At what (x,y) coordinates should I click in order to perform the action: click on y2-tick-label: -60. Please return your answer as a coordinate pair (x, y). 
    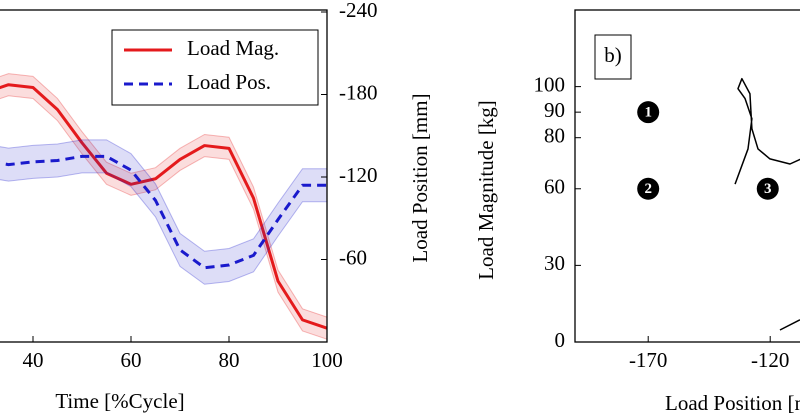
    Looking at the image, I should click on (353, 257).